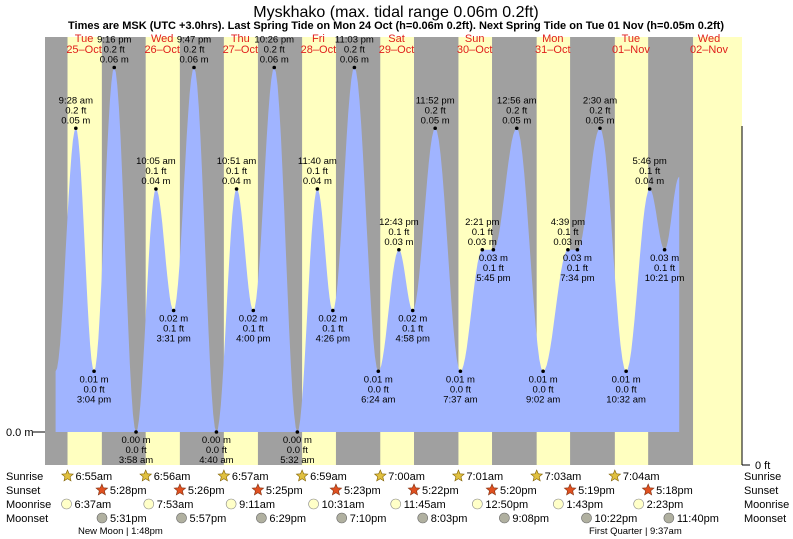 Image resolution: width=793 pixels, height=539 pixels. I want to click on sunrise-time: 7:01am, so click(484, 477).